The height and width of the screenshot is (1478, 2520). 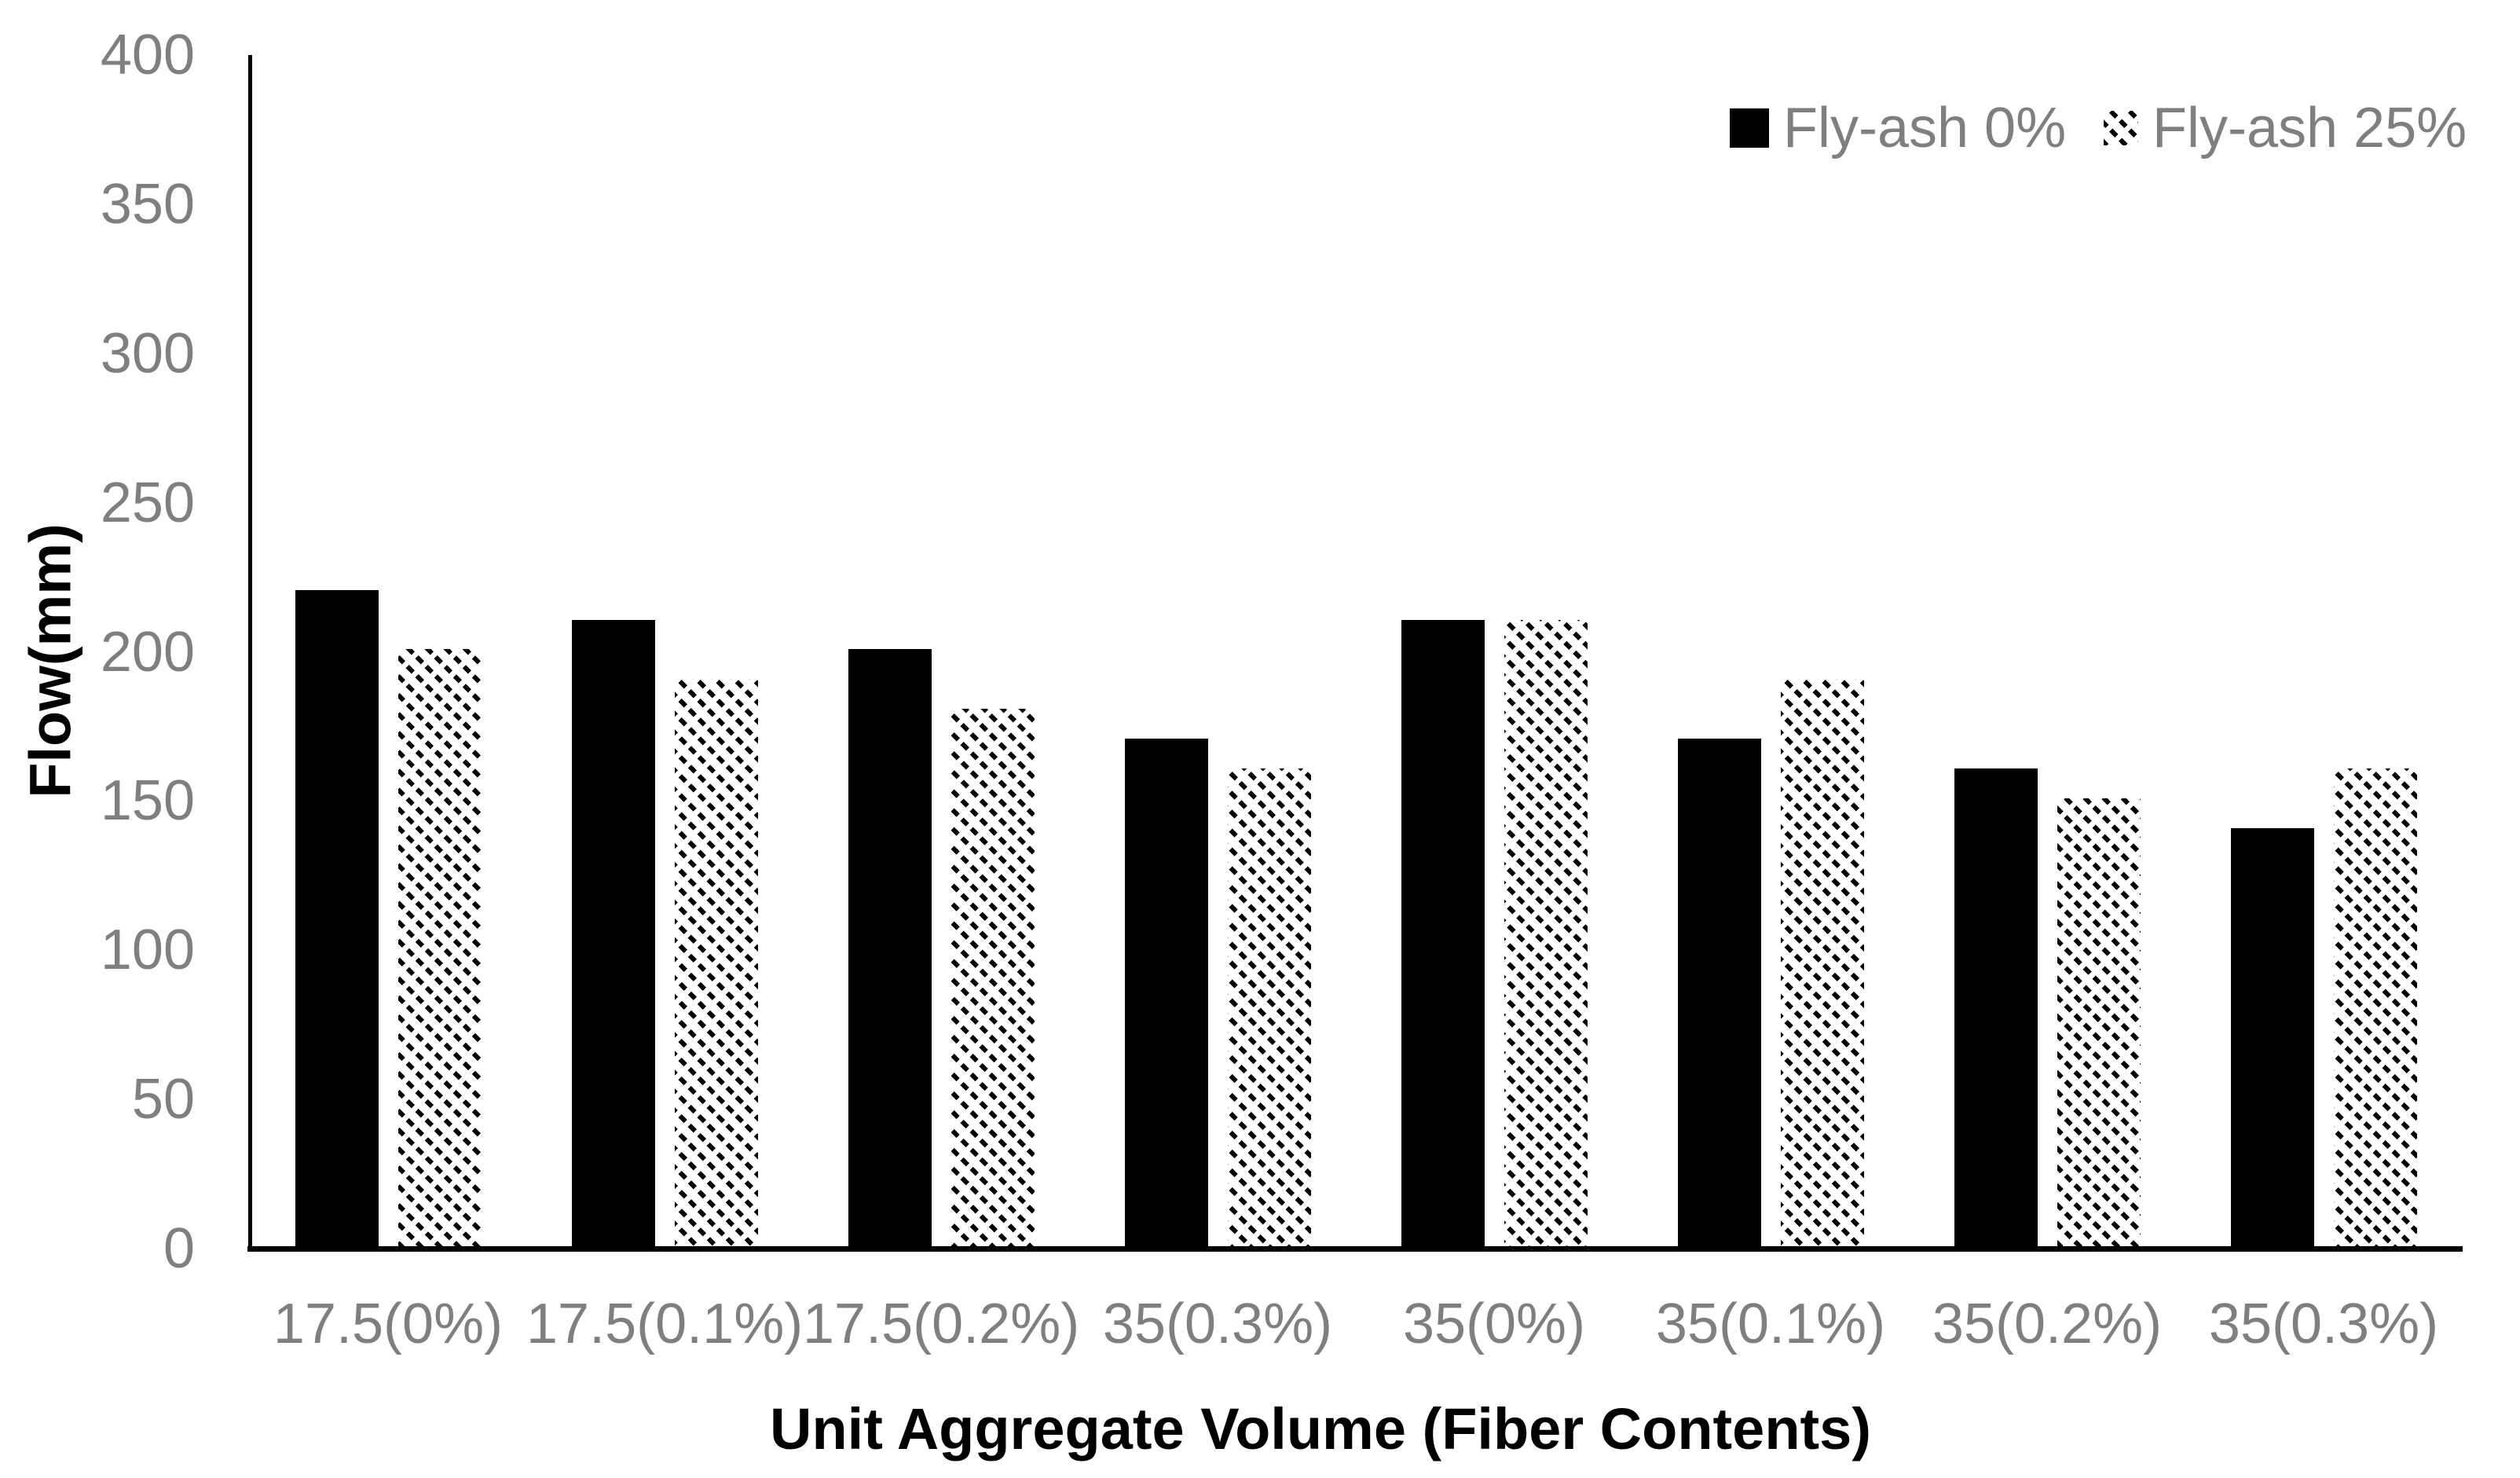 What do you see at coordinates (147, 204) in the screenshot?
I see `y-tick-label: 350` at bounding box center [147, 204].